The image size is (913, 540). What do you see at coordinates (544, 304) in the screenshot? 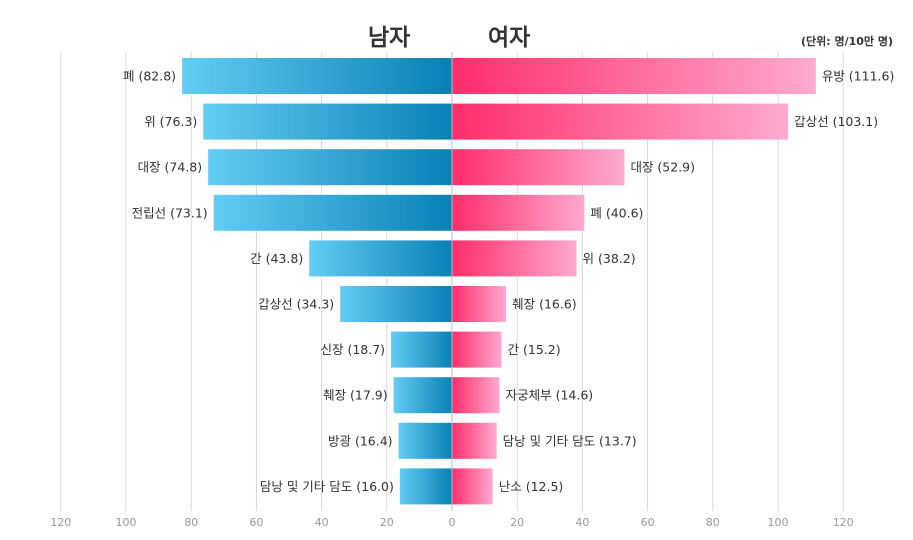
I see `female-bar-label: 췌장 (16.6)` at bounding box center [544, 304].